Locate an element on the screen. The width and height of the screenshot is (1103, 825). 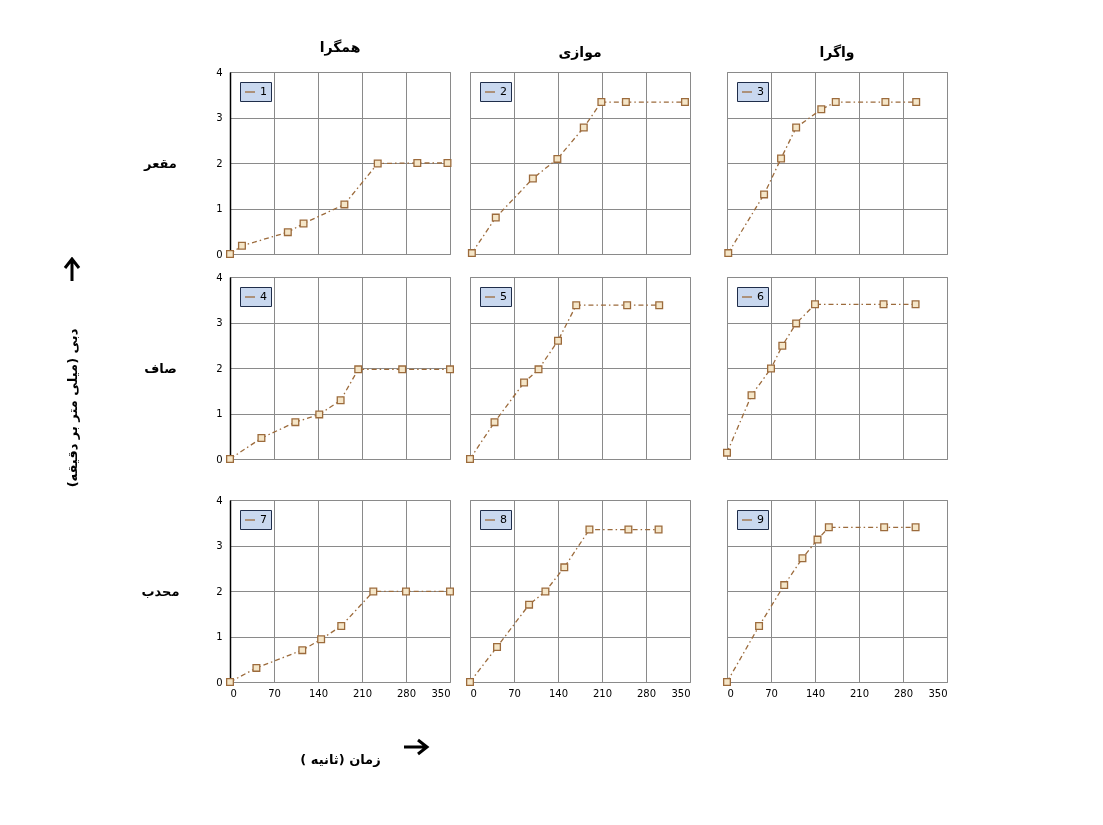
legend-label: 8 is located at coordinates (503, 519).